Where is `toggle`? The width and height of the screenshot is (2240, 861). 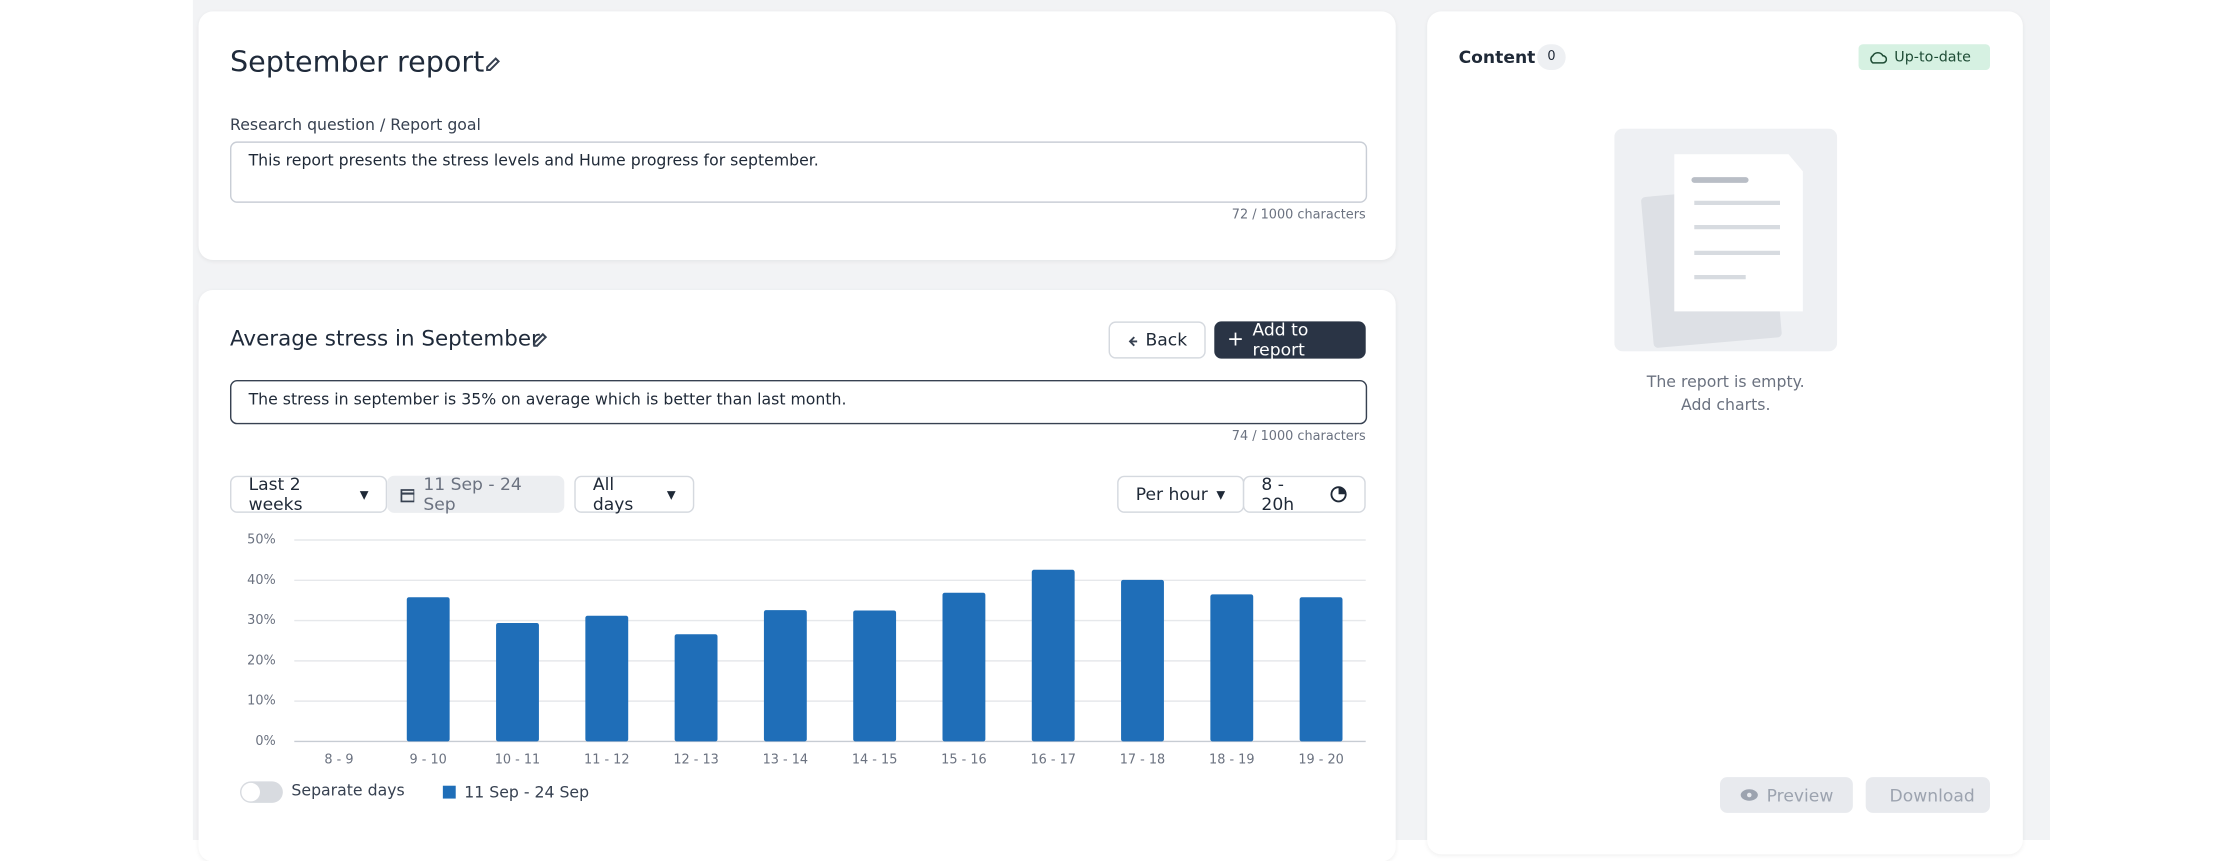
toggle is located at coordinates (261, 792).